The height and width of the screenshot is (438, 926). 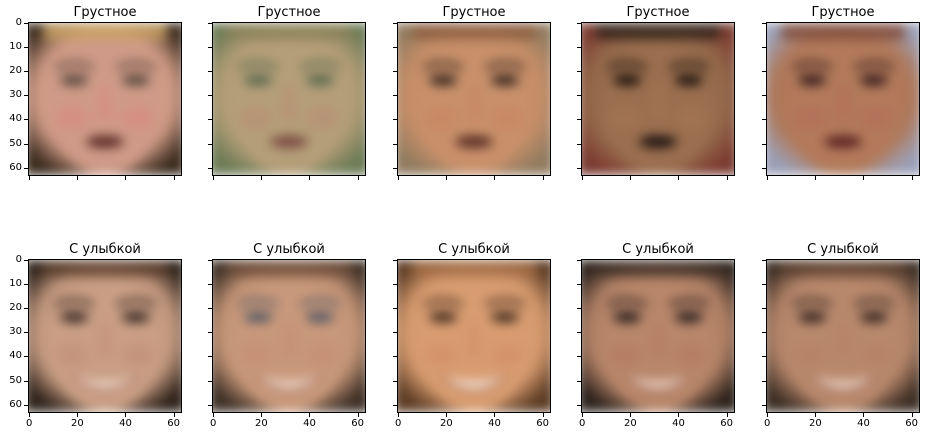 I want to click on y-axis-ticks: 0 10 20 30 40 50 60, so click(x=14, y=333).